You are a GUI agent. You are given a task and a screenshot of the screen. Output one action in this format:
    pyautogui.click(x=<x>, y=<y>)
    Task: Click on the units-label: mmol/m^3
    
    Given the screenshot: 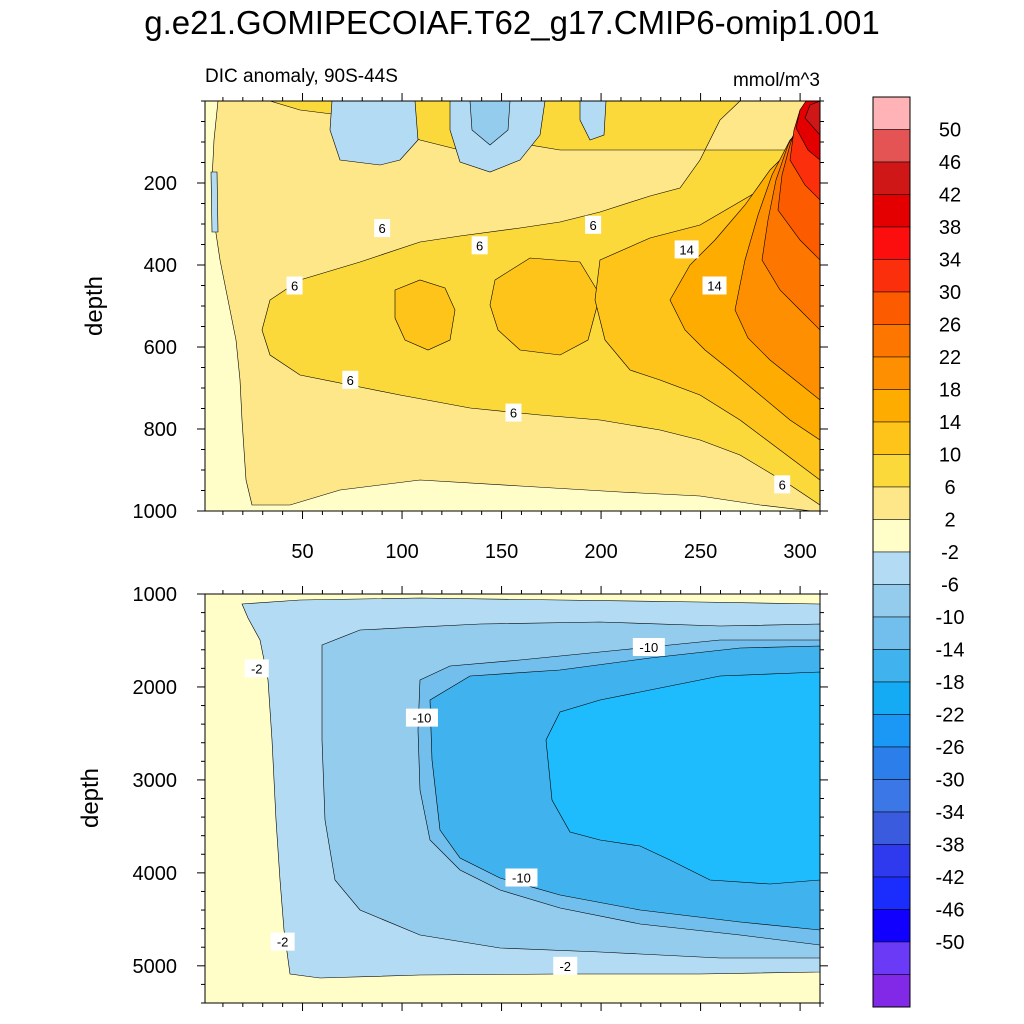 What is the action you would take?
    pyautogui.click(x=776, y=80)
    